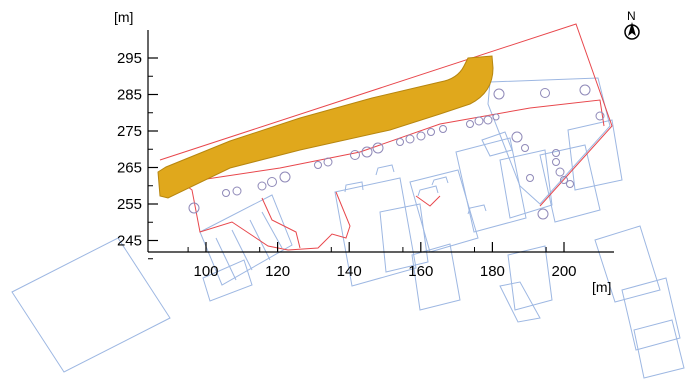  Describe the element at coordinates (205, 271) in the screenshot. I see `x-axis-tick-label: 100` at that location.